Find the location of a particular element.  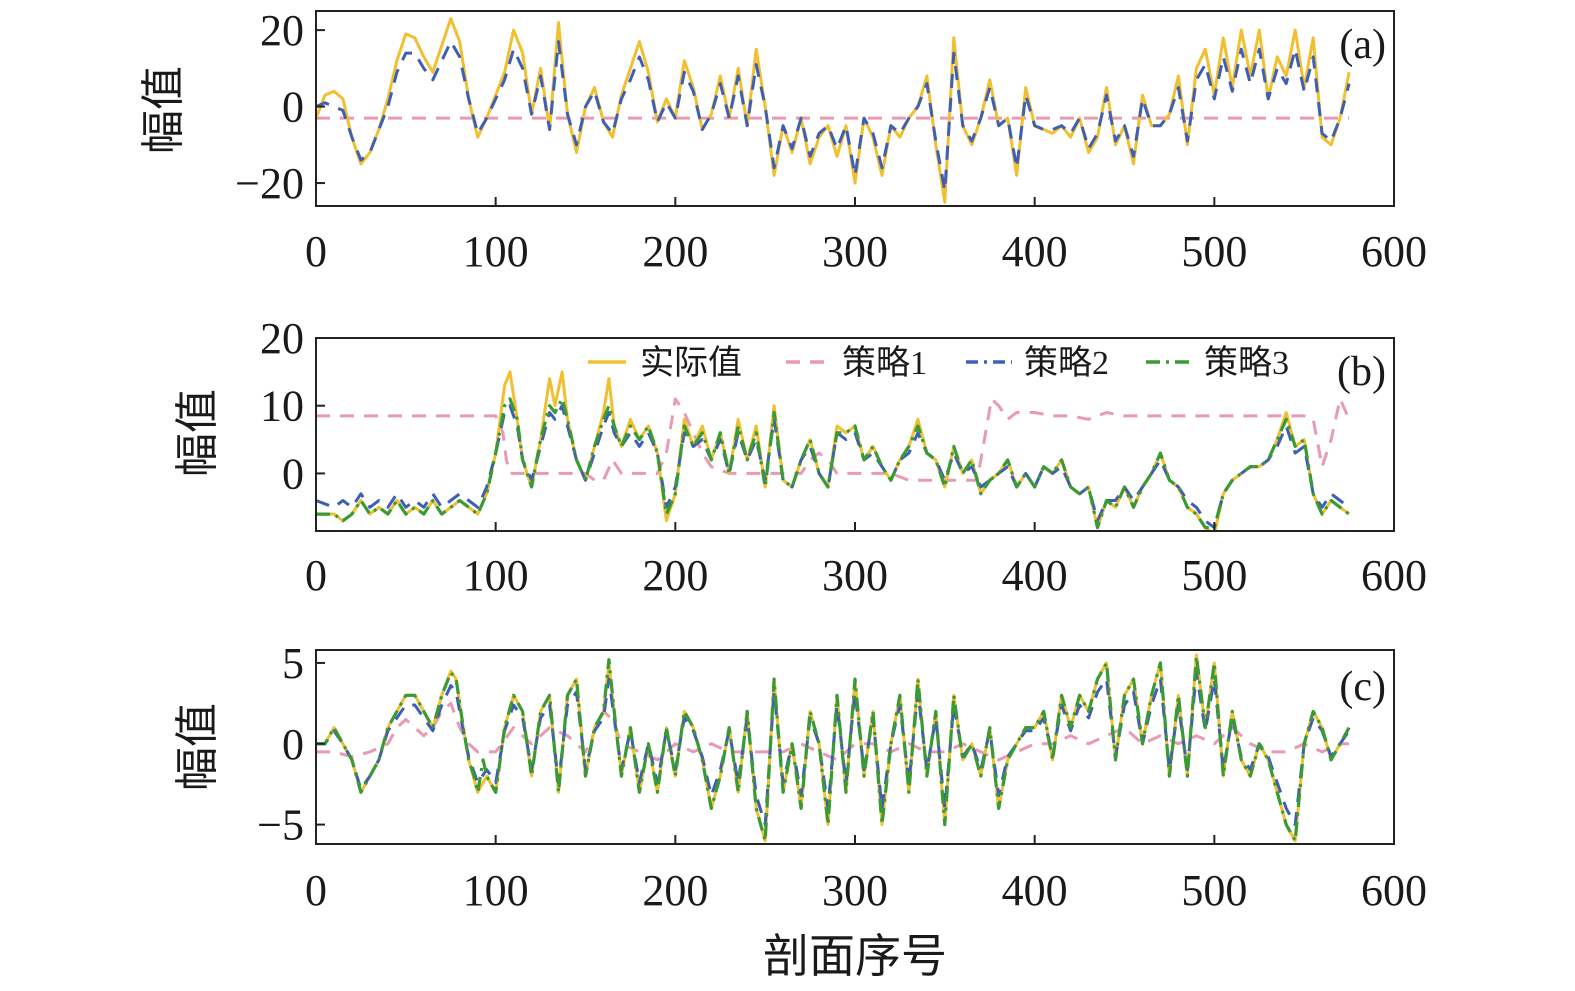

panel-a-xtick-label: 300 is located at coordinates (855, 251).